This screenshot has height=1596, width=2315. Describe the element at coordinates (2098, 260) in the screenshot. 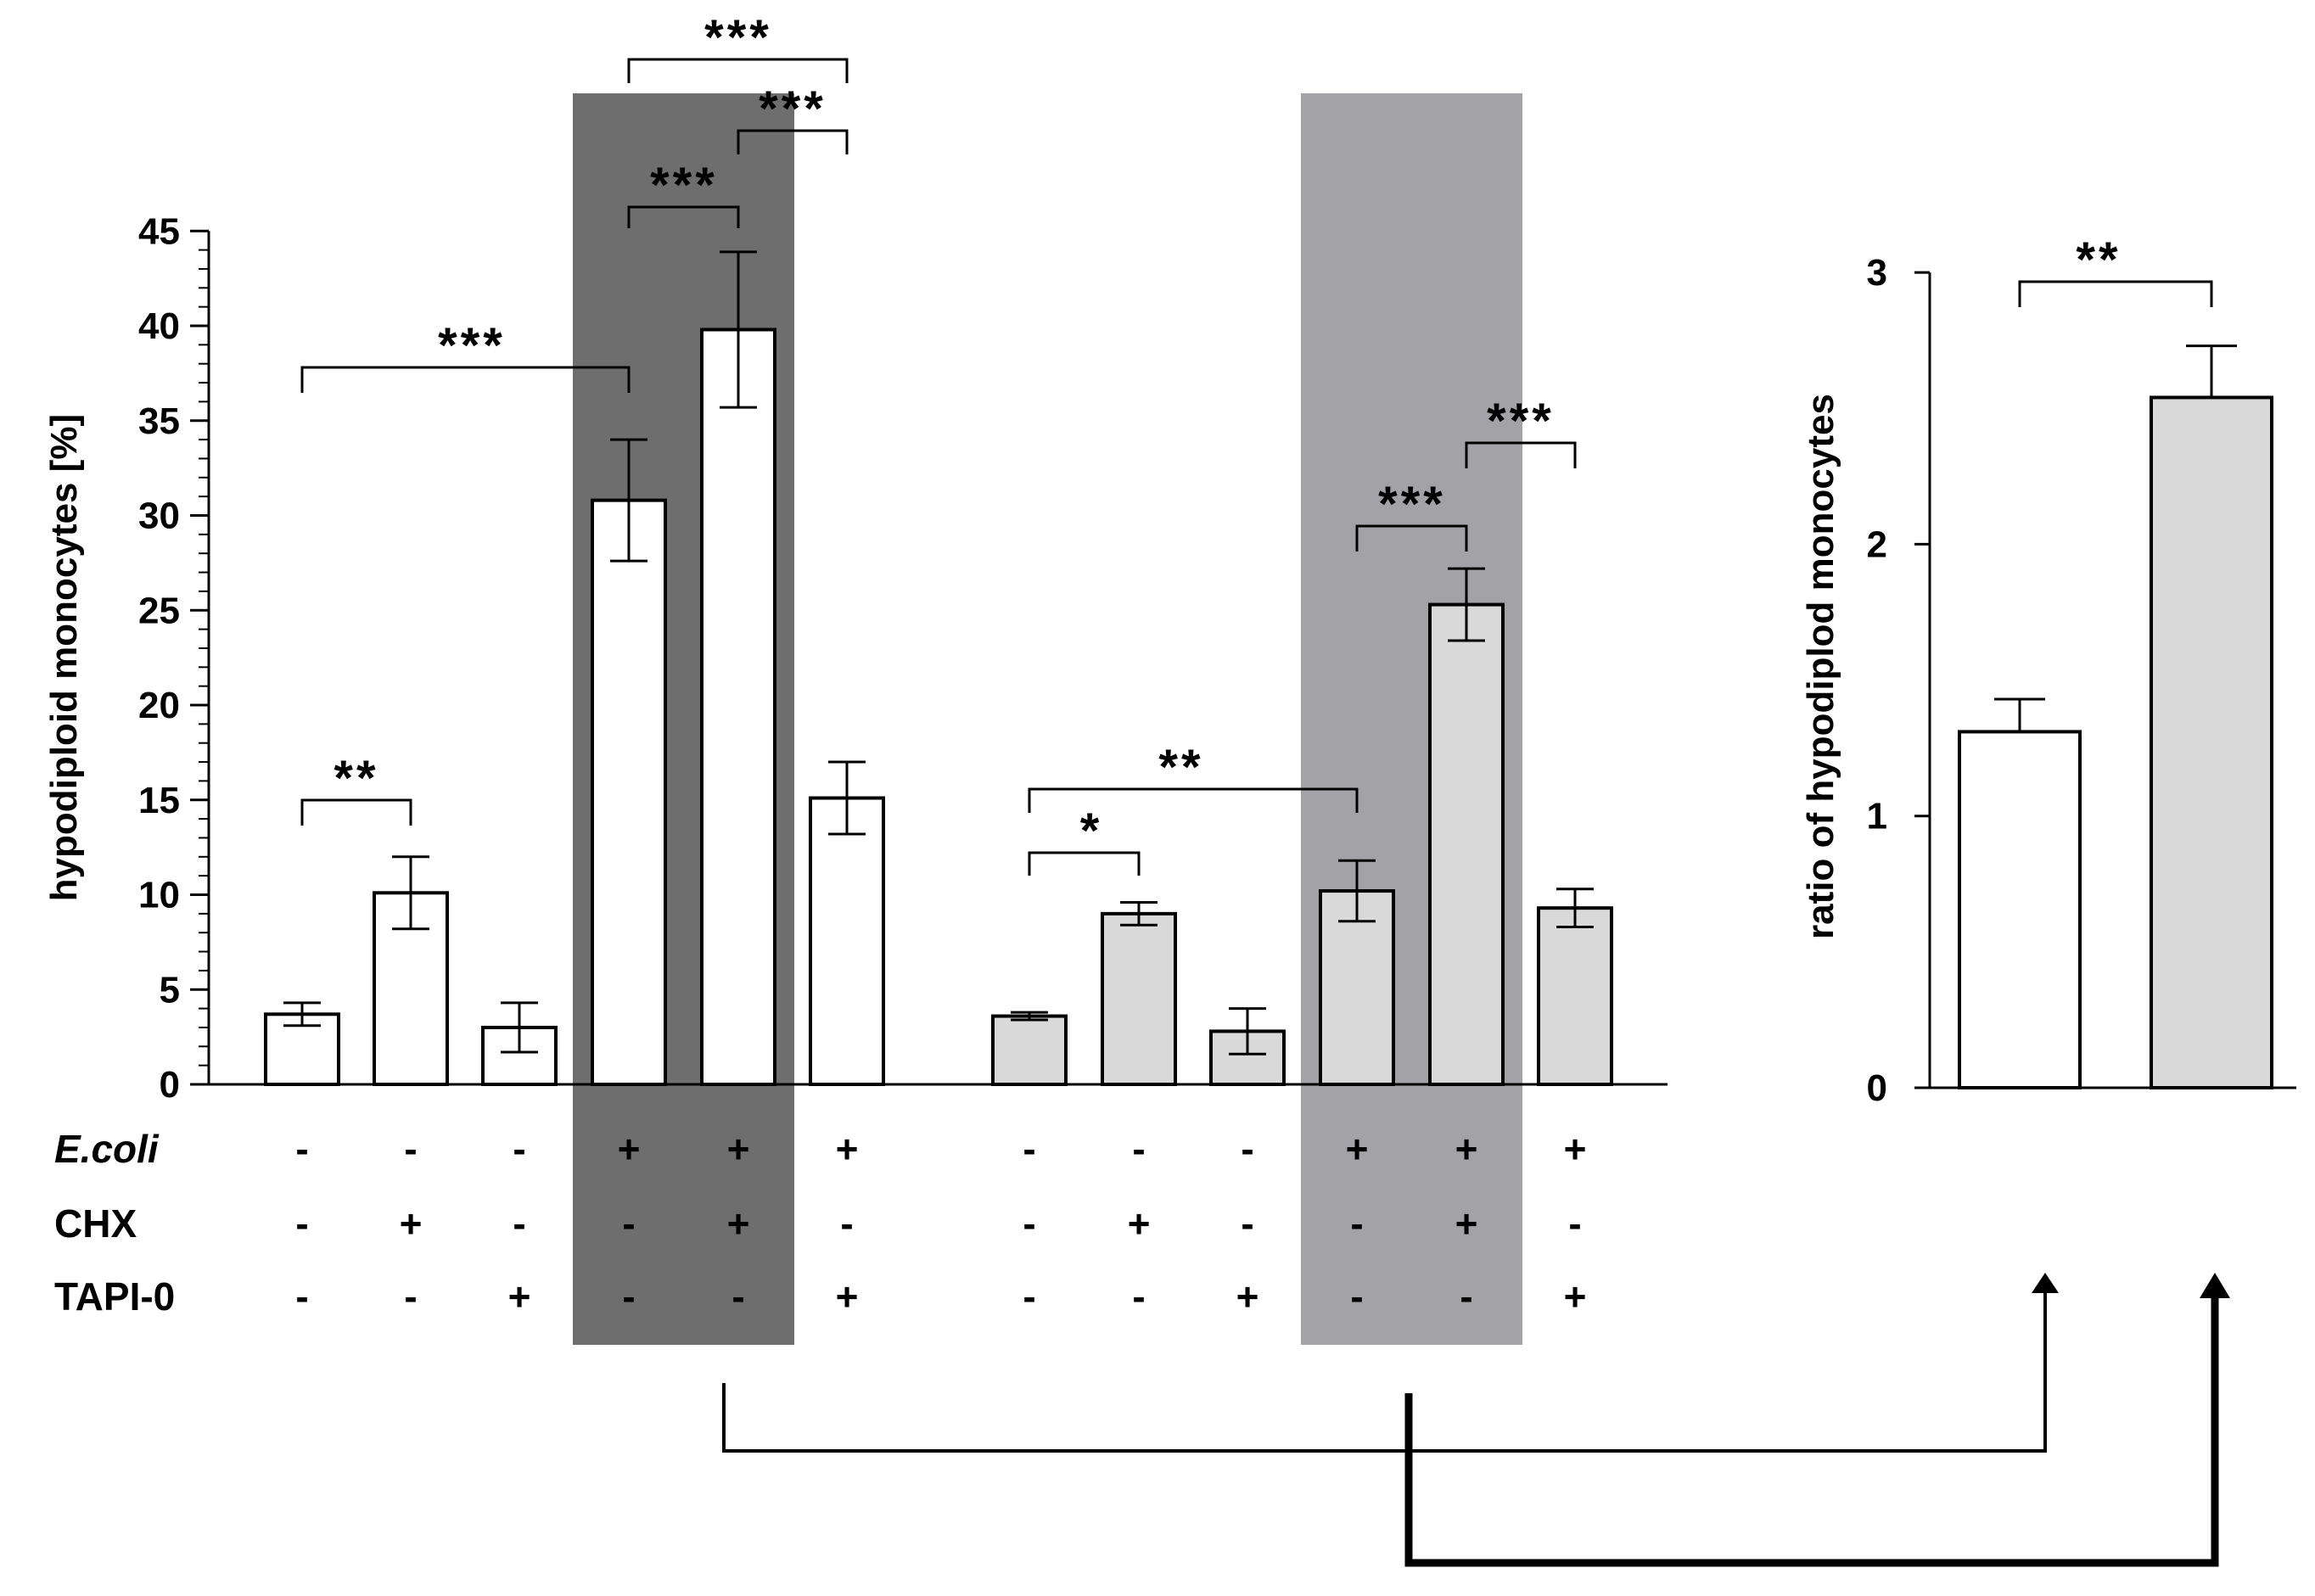

I see `ratio-significance-label: **` at that location.